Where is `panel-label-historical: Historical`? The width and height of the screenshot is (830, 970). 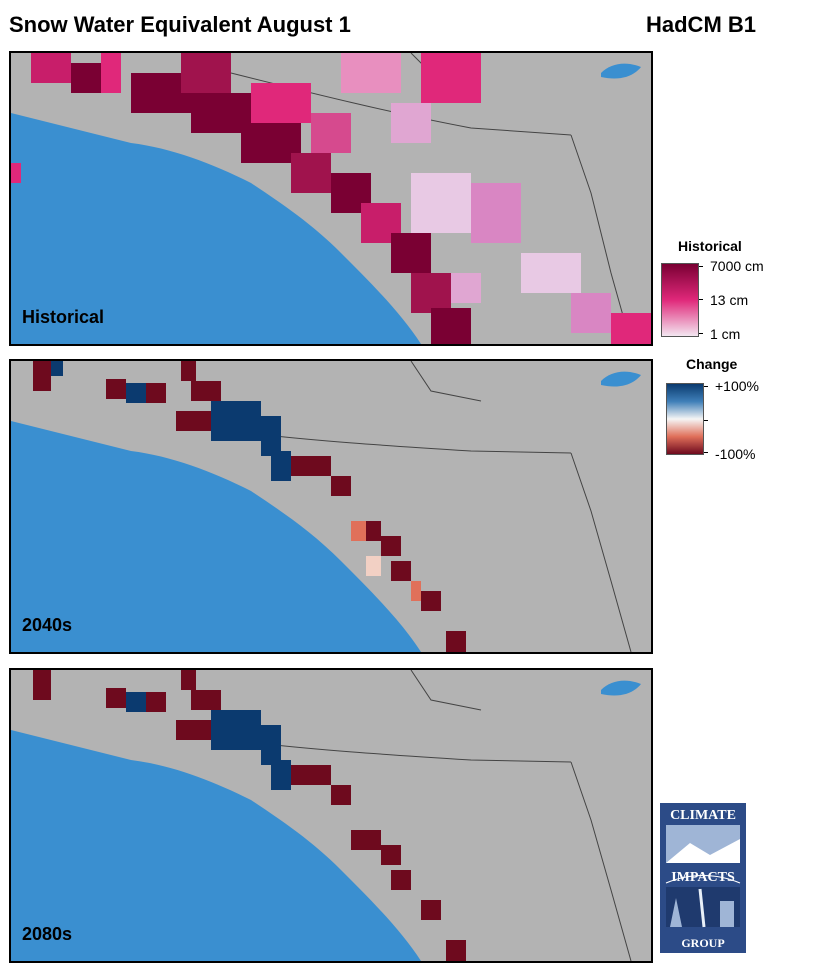
panel-label-historical: Historical is located at coordinates (63, 317).